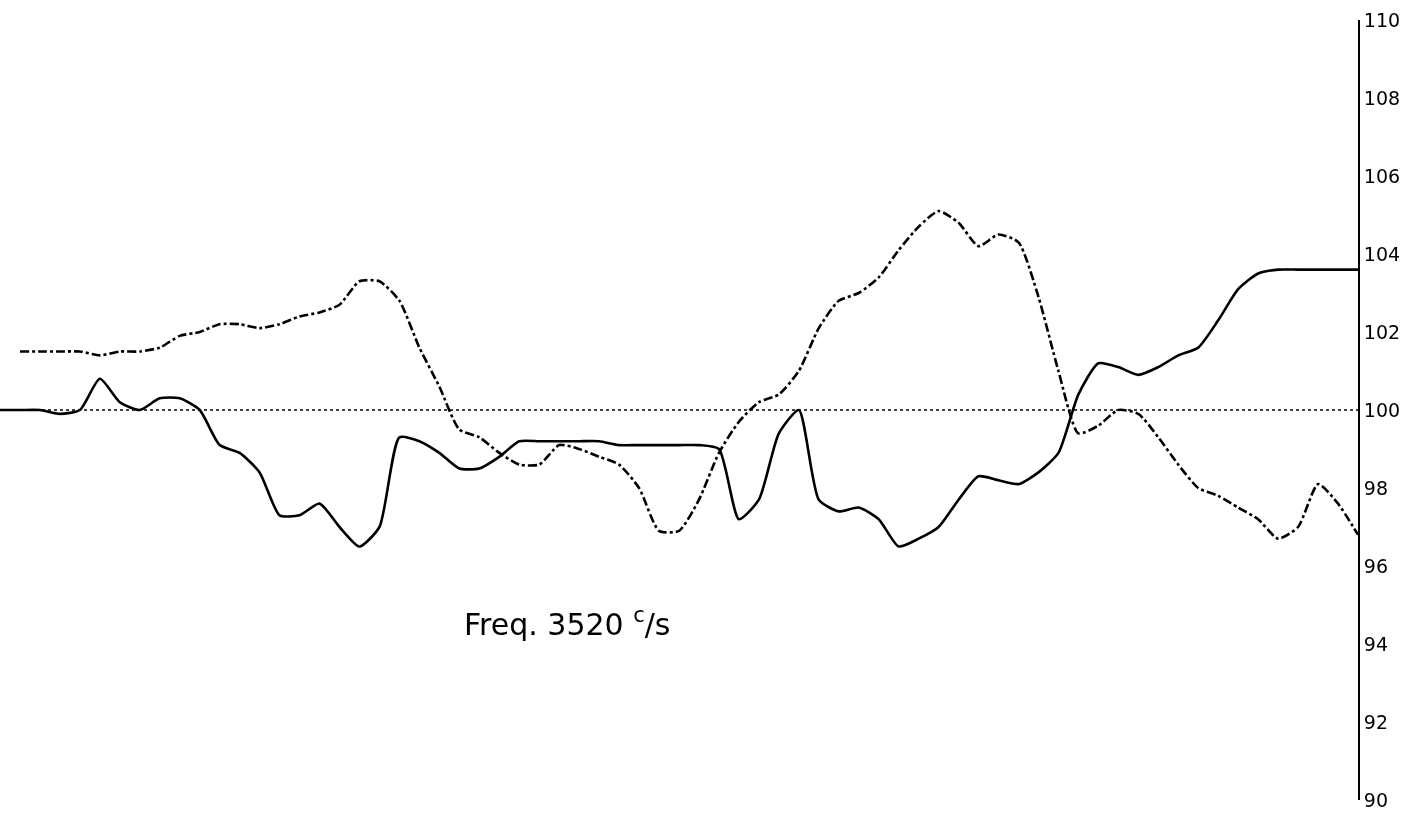  Describe the element at coordinates (1382, 175) in the screenshot. I see `y-tick-label: 106` at that location.